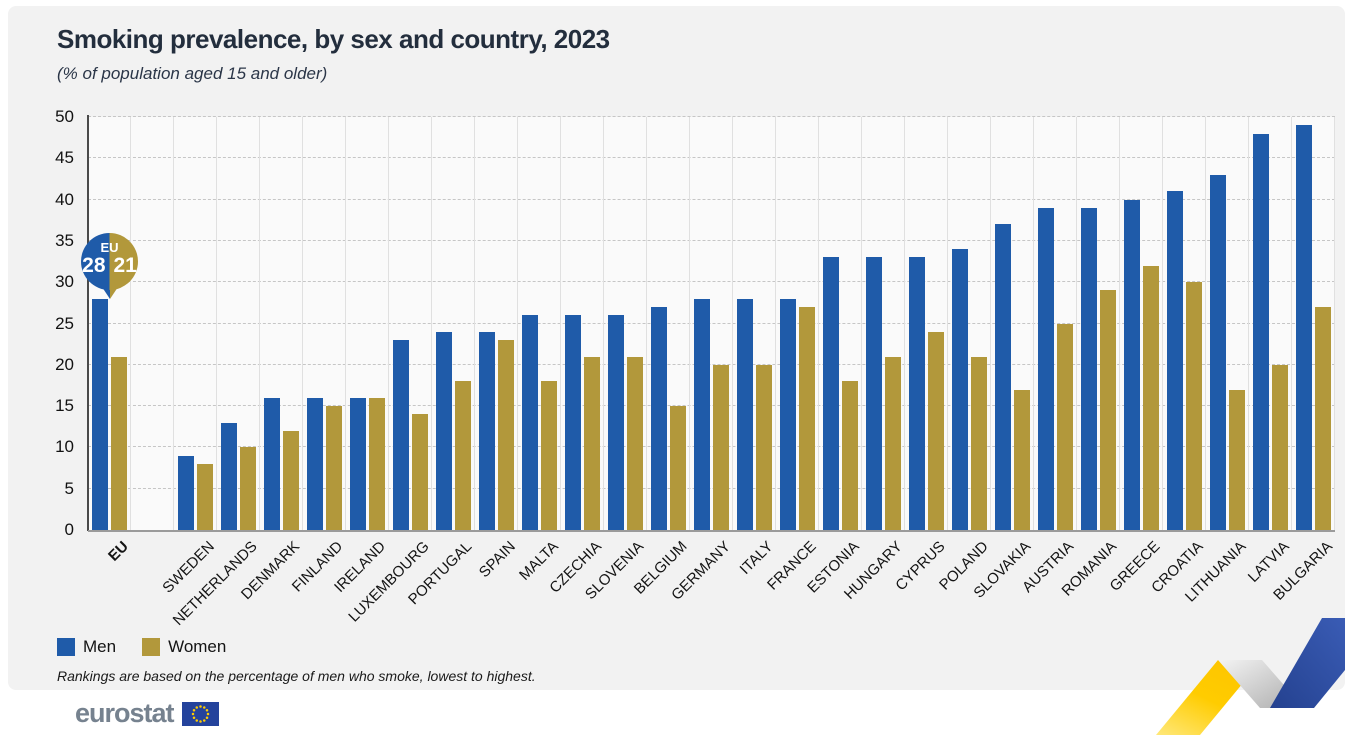 The height and width of the screenshot is (735, 1345). What do you see at coordinates (745, 414) in the screenshot?
I see `bar-men-italy` at bounding box center [745, 414].